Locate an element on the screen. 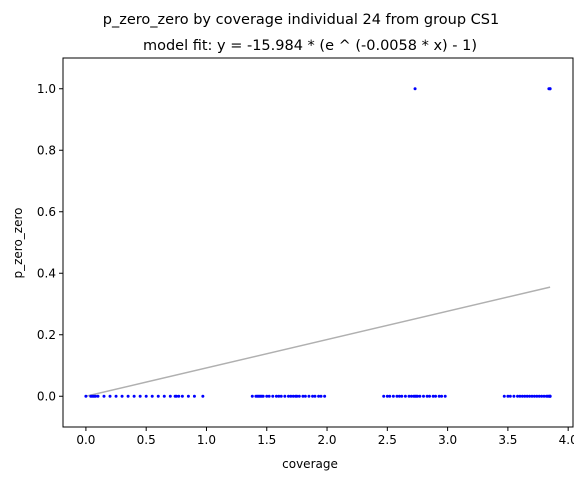 The image size is (574, 480). x-tick-label: 0.0 is located at coordinates (85, 440).